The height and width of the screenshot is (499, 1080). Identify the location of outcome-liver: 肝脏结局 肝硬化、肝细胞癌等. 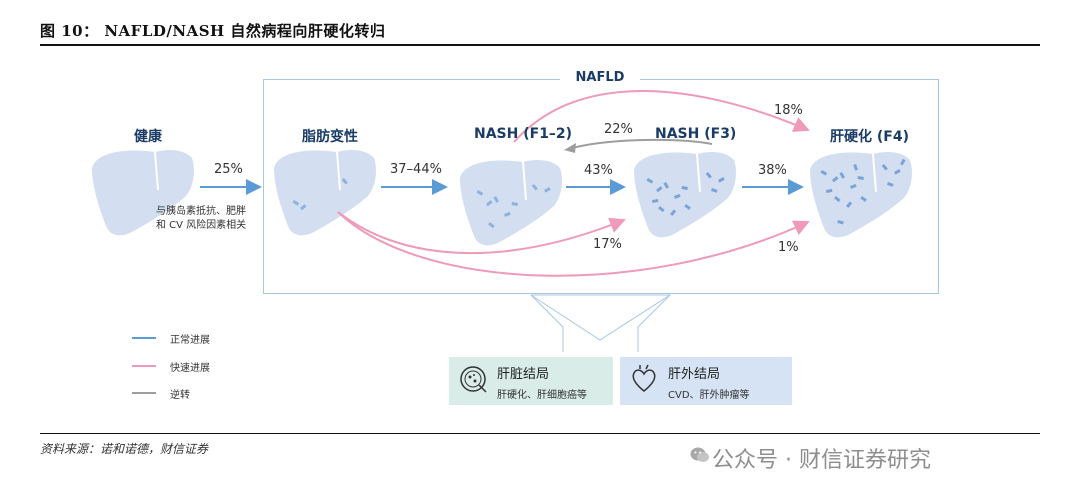
(531, 381).